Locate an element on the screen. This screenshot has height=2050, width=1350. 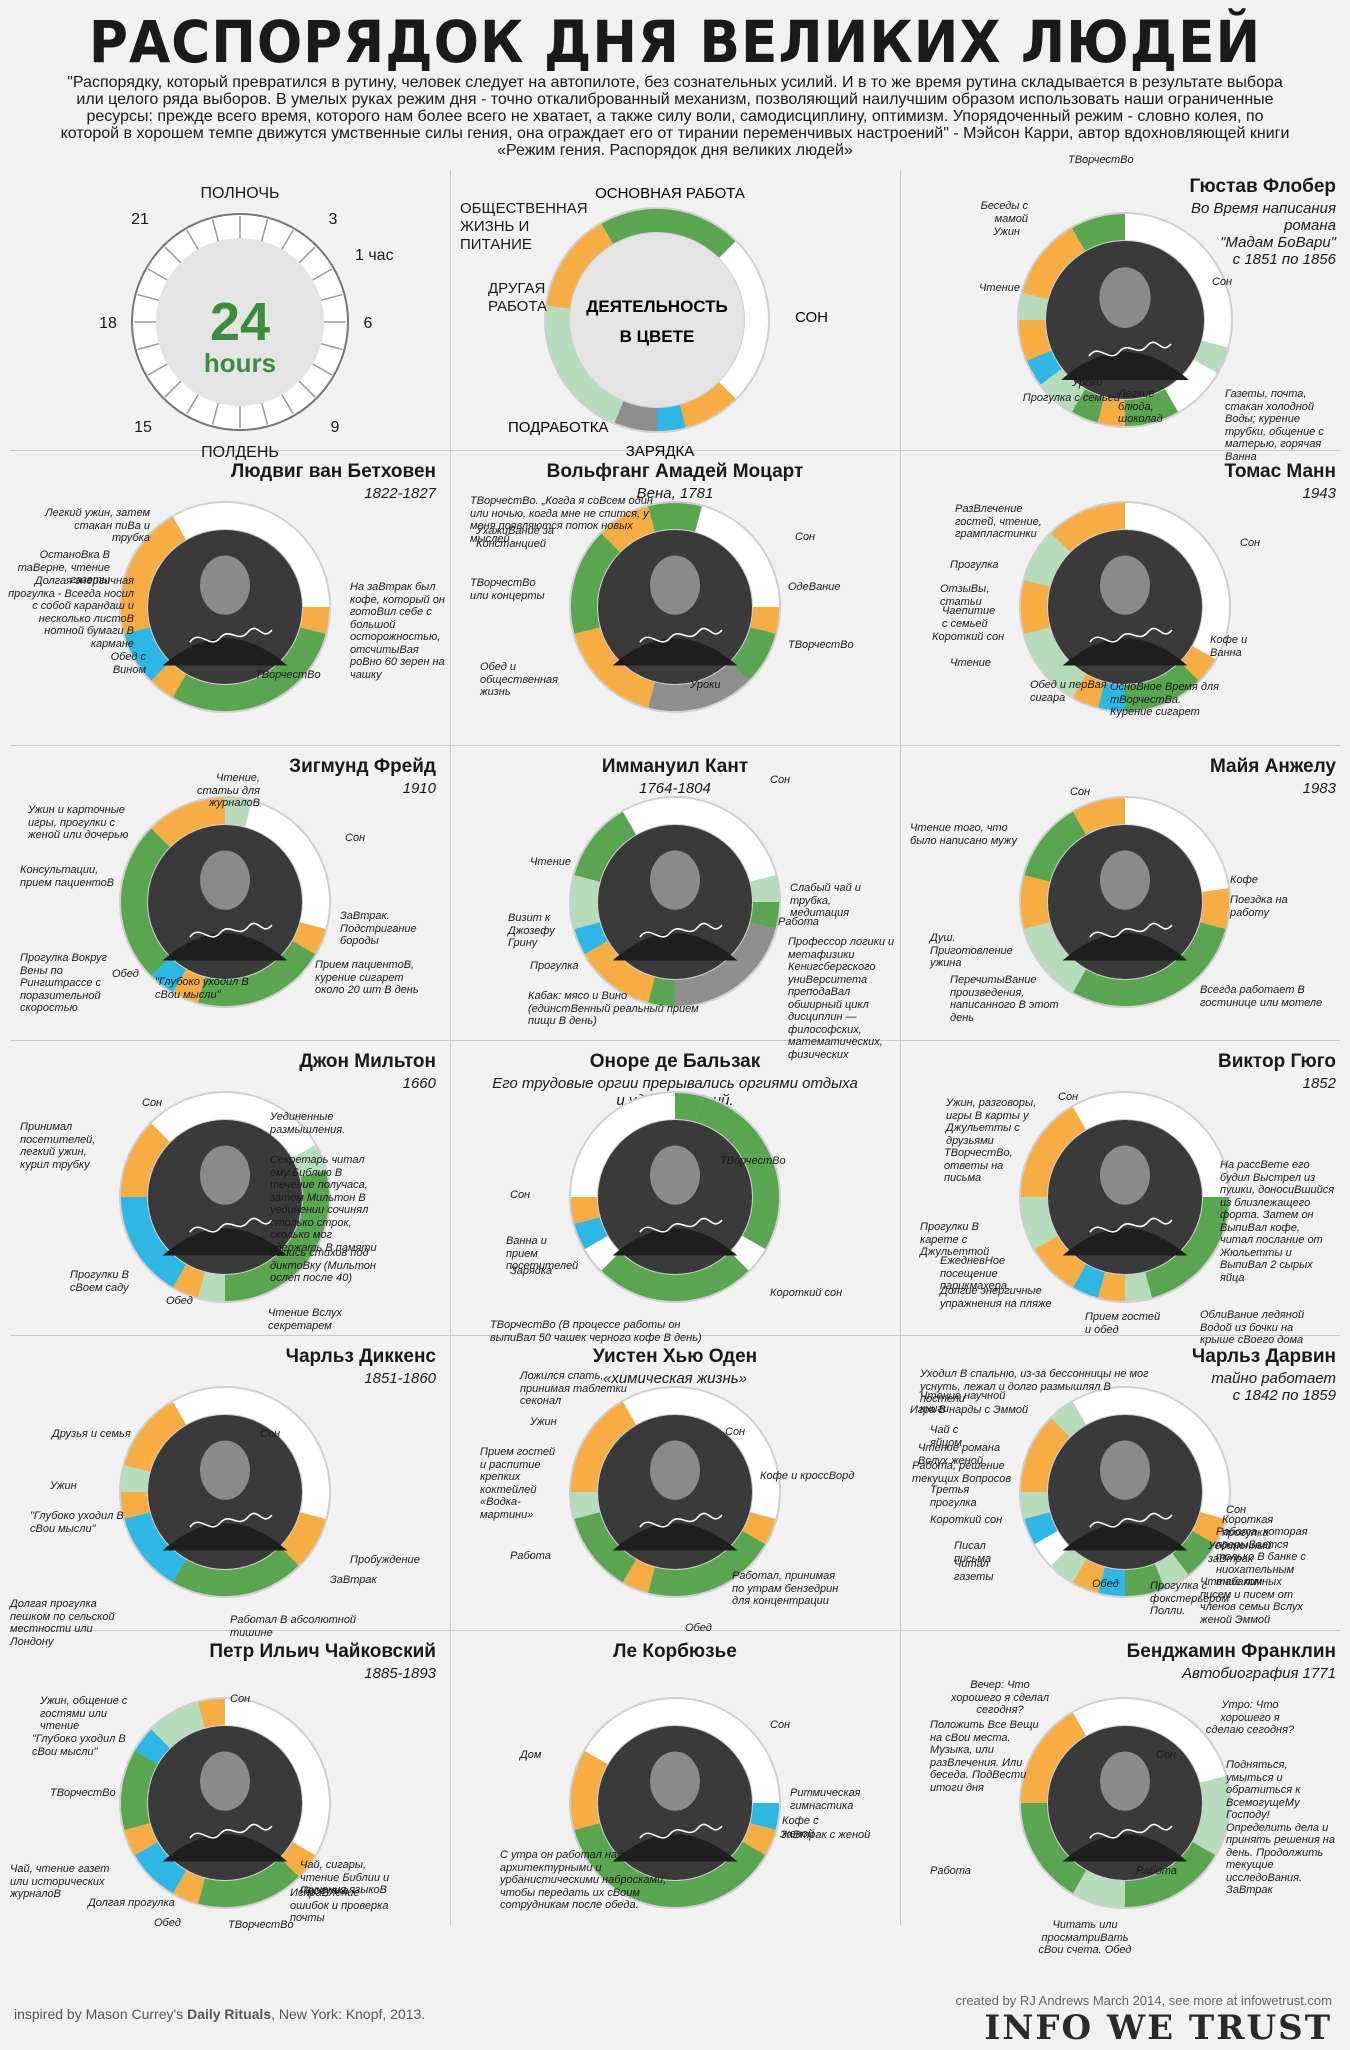
activity-note: Ужин, общение с гостями или чтение is located at coordinates (84, 1713).